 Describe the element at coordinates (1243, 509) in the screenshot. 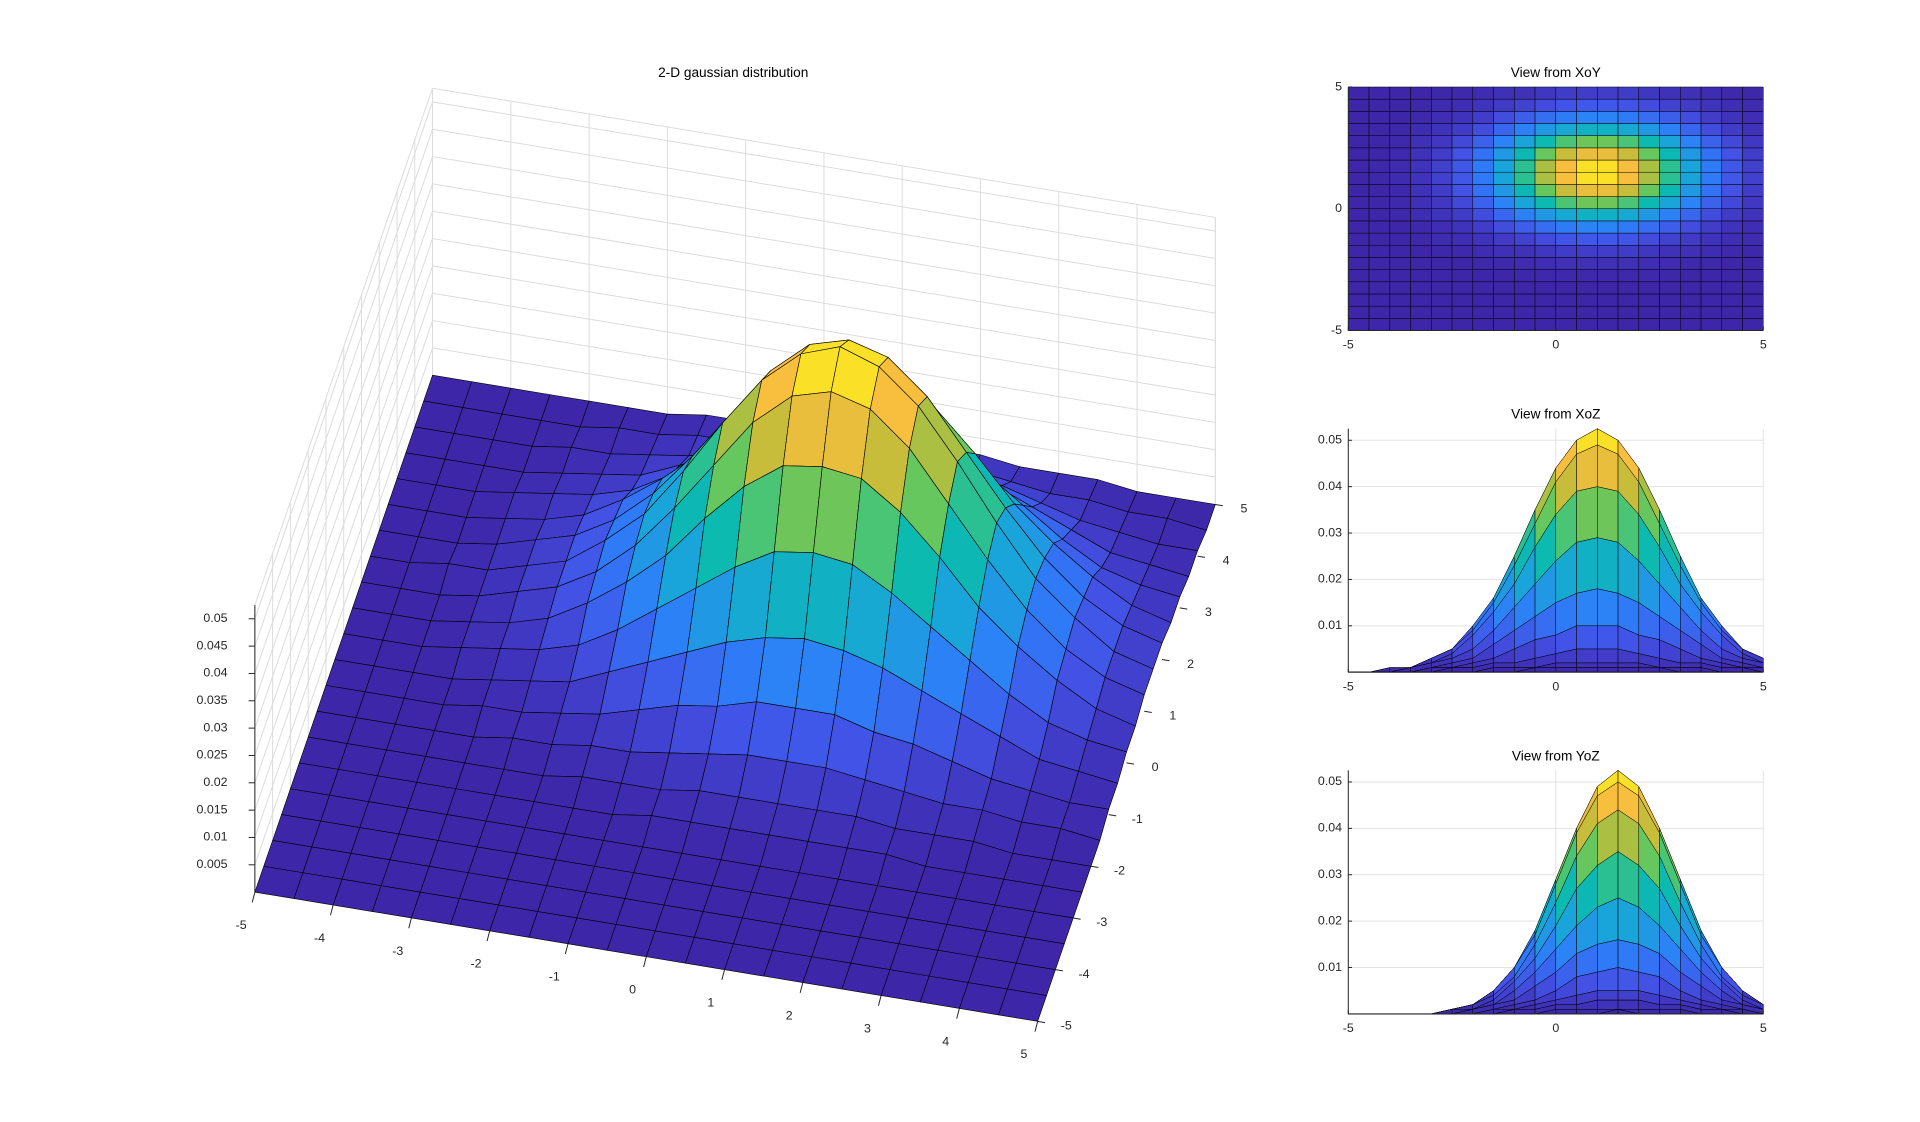

I see `y-tick-label: 5` at that location.